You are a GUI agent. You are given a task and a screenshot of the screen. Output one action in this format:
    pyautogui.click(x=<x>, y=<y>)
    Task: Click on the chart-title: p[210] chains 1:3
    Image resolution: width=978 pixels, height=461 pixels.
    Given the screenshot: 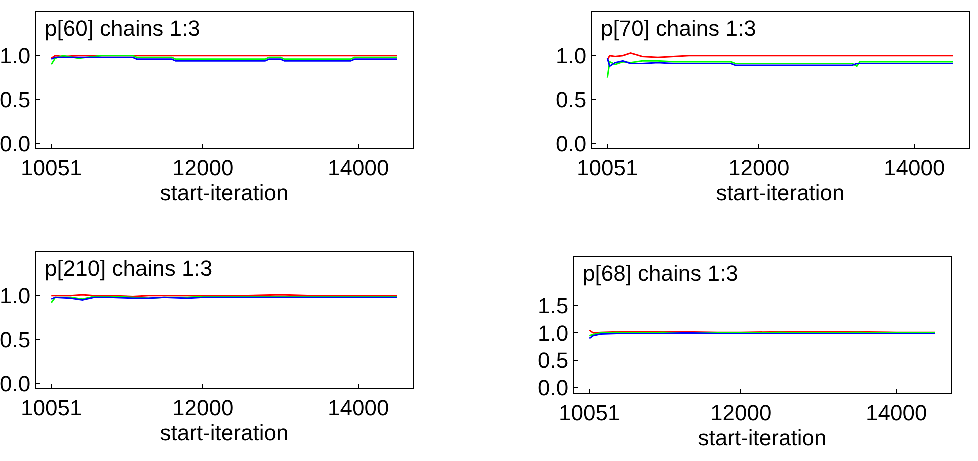 What is the action you would take?
    pyautogui.click(x=129, y=268)
    